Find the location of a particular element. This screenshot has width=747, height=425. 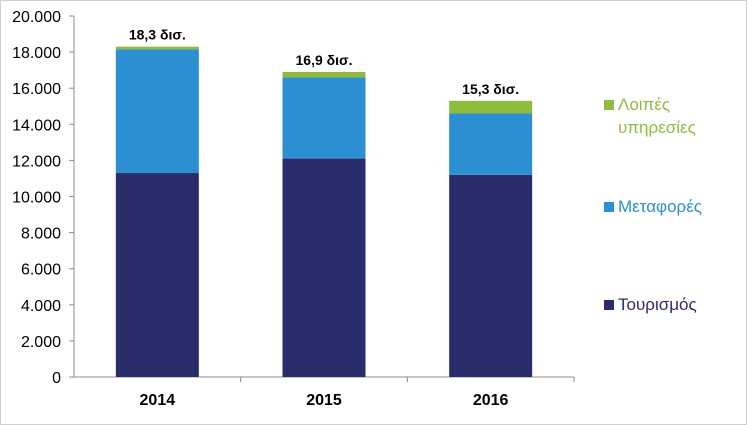

legend-label: Λοιπές is located at coordinates (644, 104).